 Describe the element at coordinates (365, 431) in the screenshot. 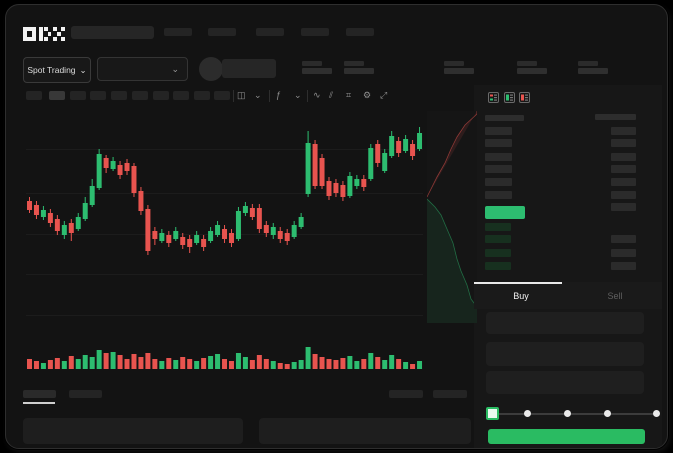

I see `bottom-panel-right` at that location.